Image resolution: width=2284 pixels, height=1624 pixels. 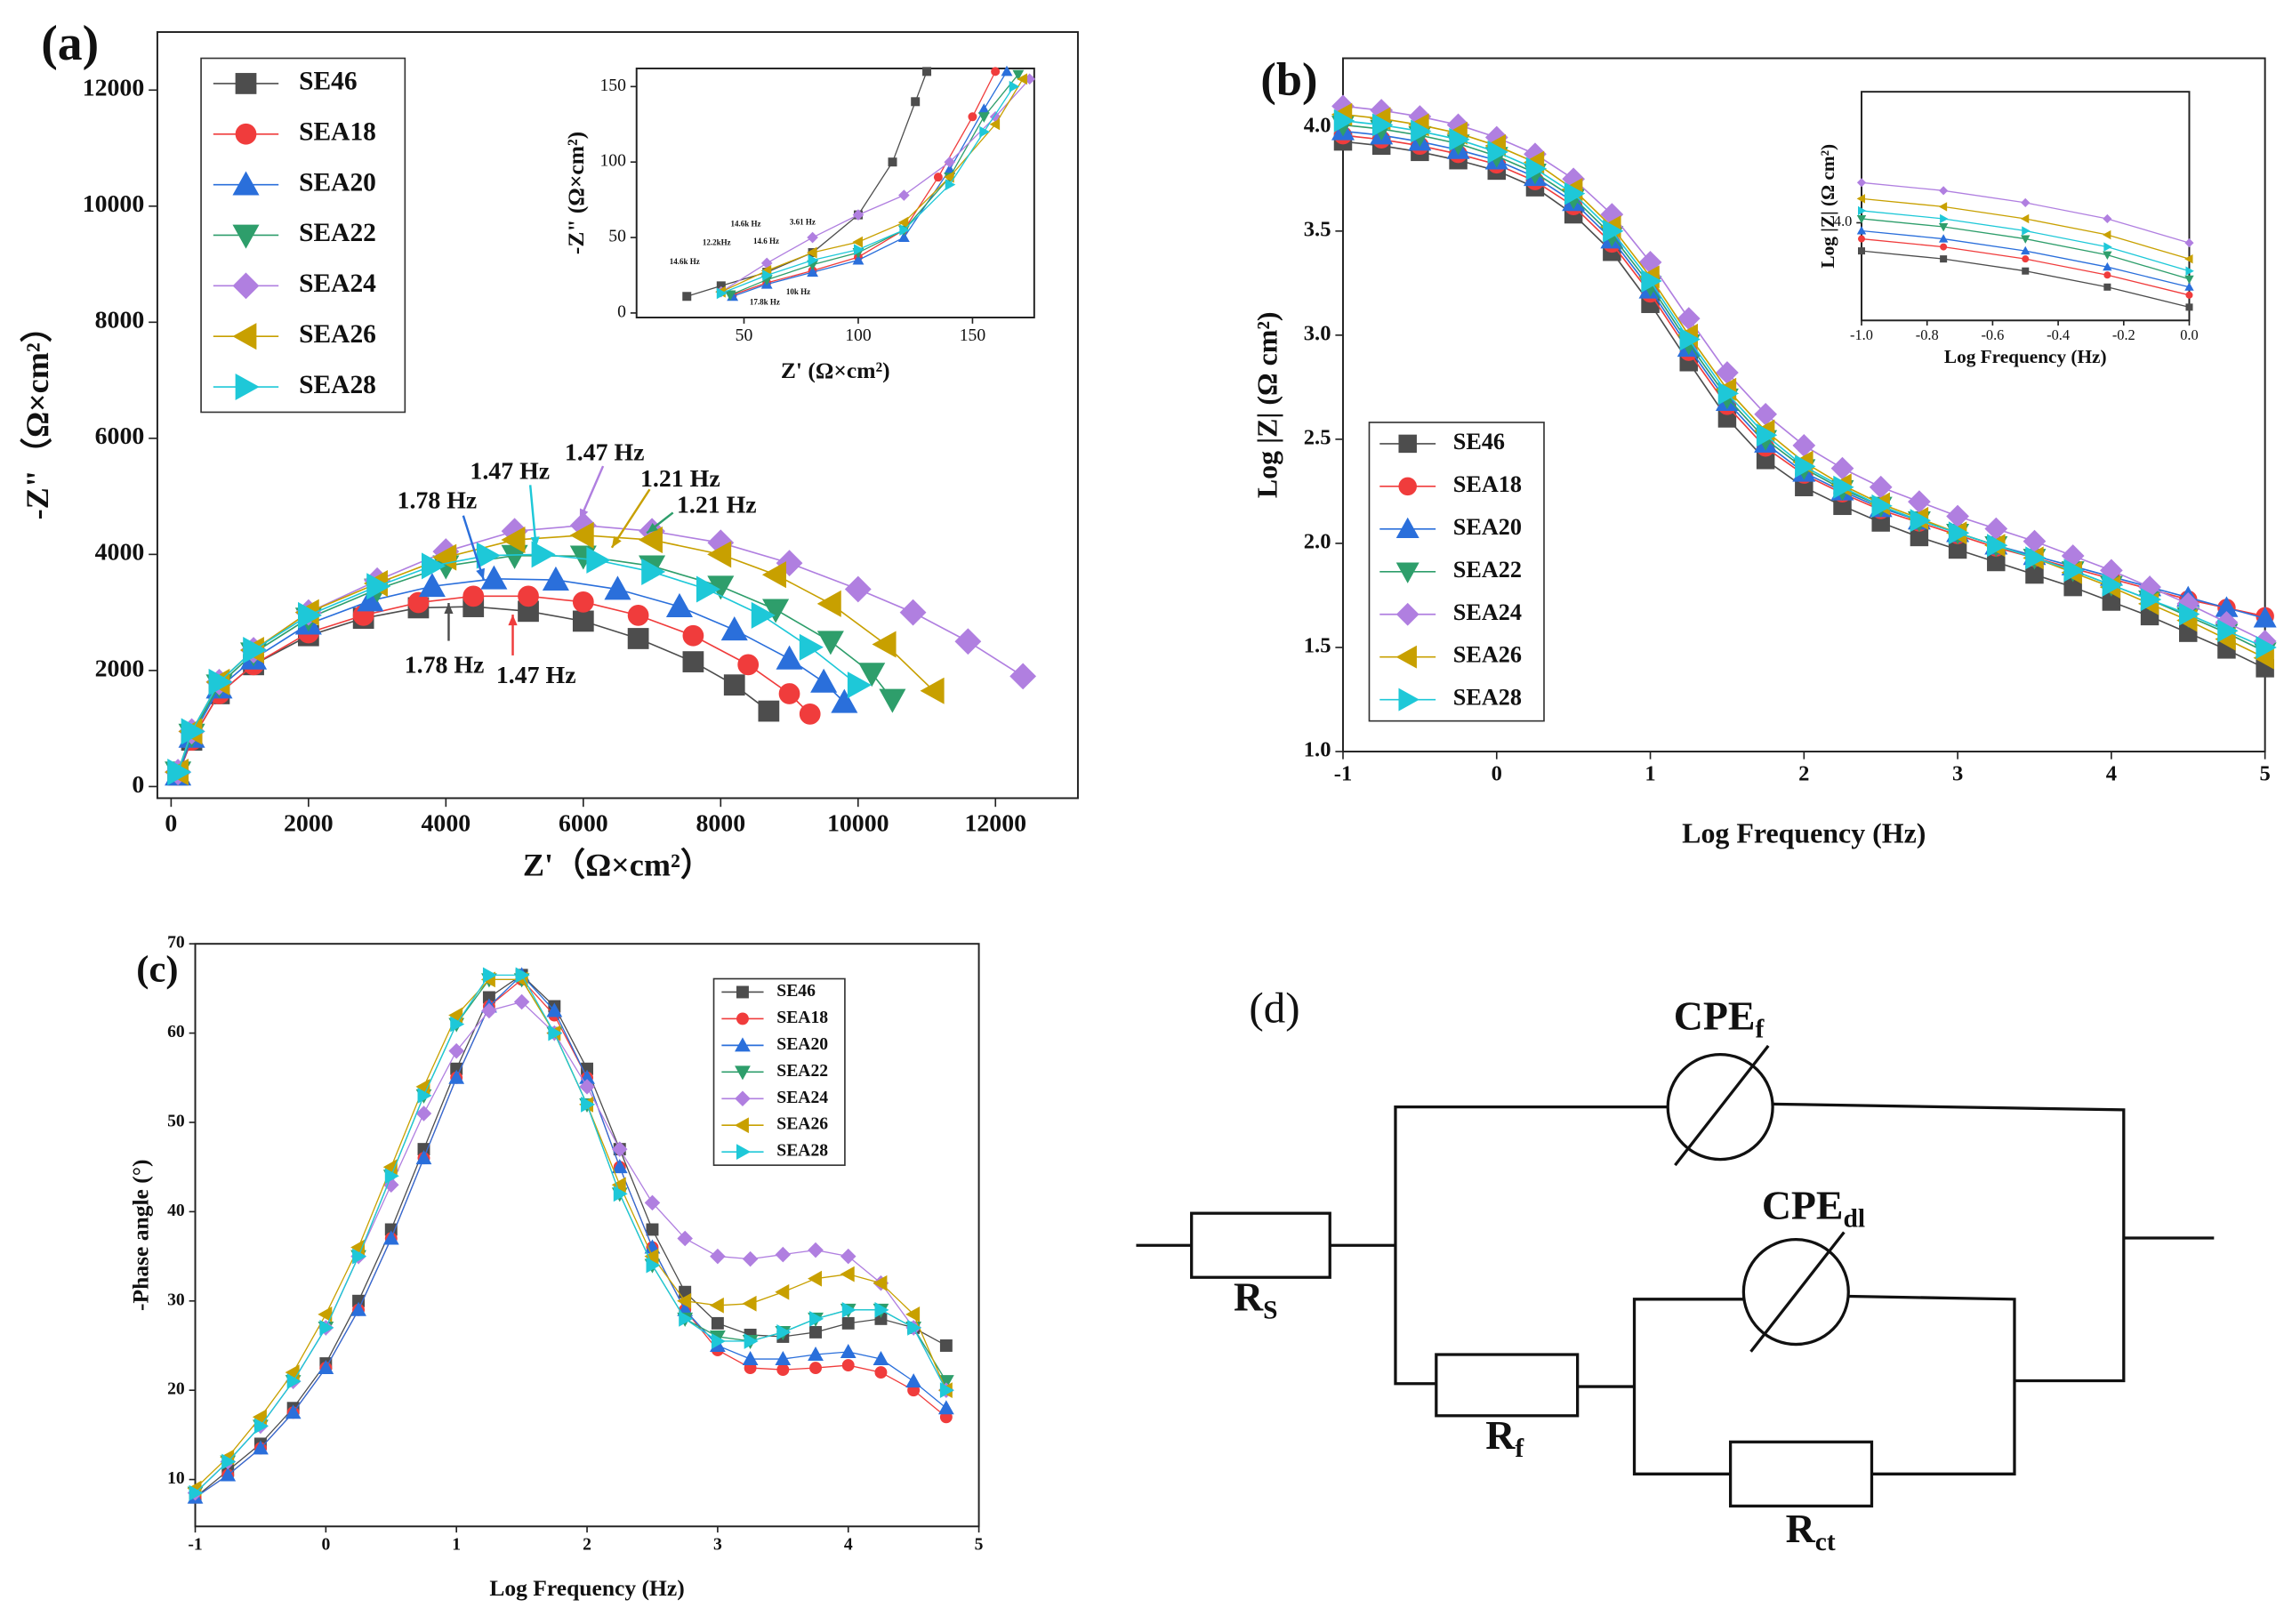 What do you see at coordinates (802, 1097) in the screenshot?
I see `legend-label: SEA24` at bounding box center [802, 1097].